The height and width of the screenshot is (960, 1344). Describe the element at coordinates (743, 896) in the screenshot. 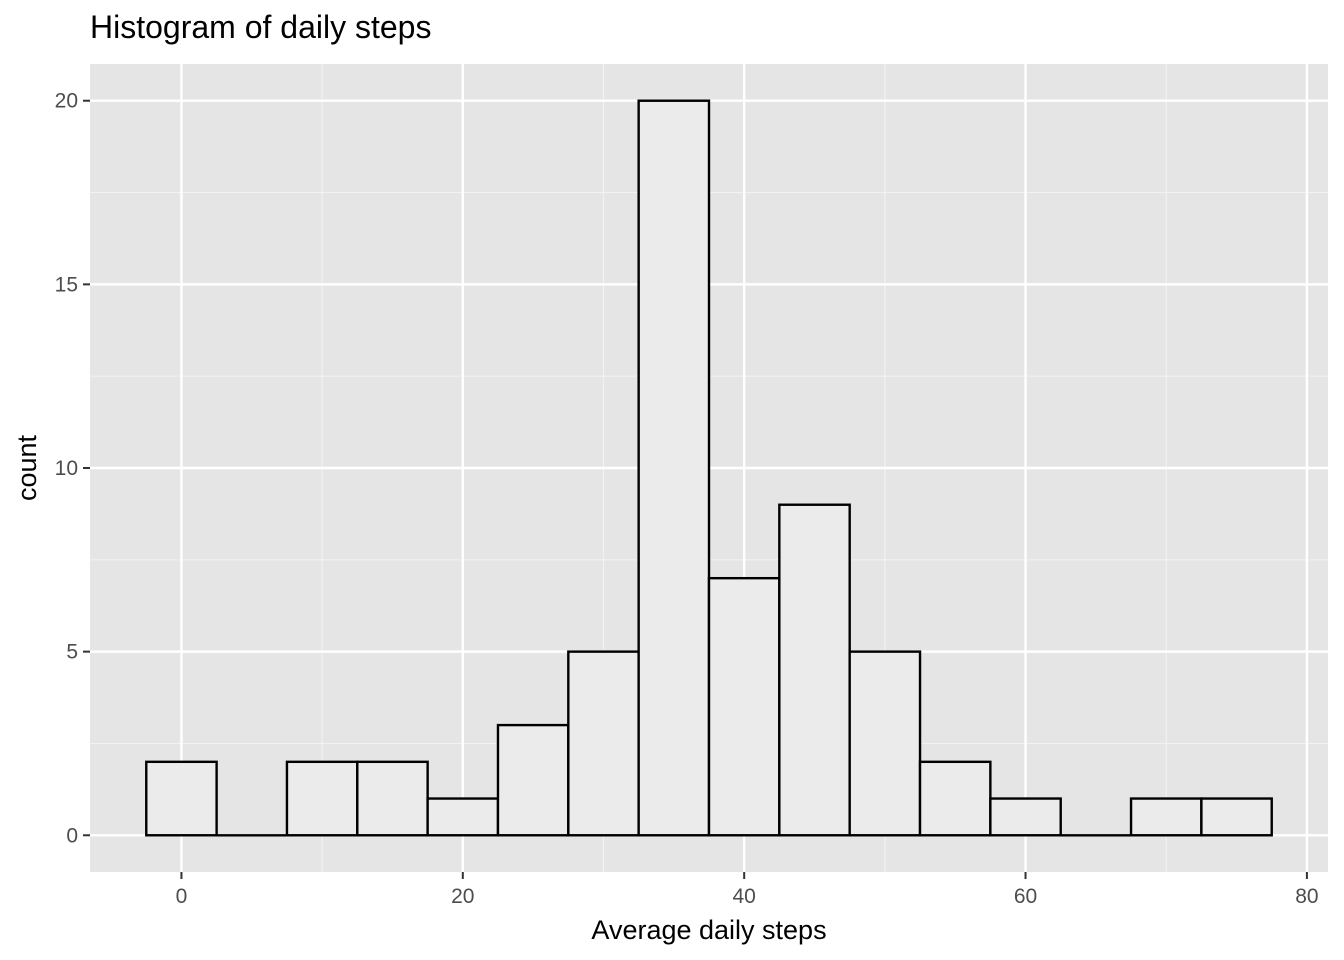

I see `x-tick-label: 40` at that location.